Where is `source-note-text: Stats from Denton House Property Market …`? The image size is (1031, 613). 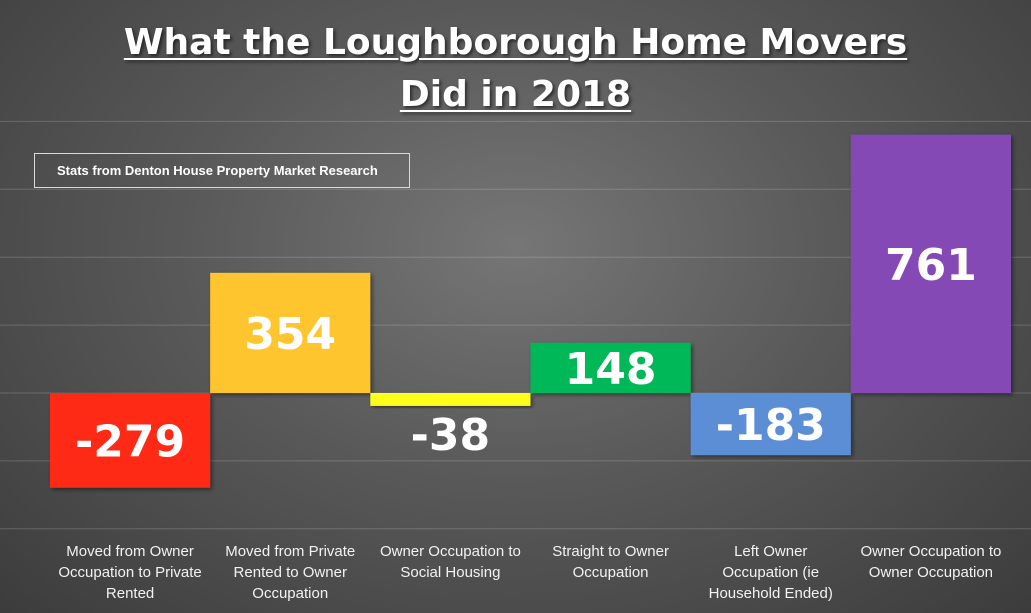 source-note-text: Stats from Denton House Property Market … is located at coordinates (217, 170).